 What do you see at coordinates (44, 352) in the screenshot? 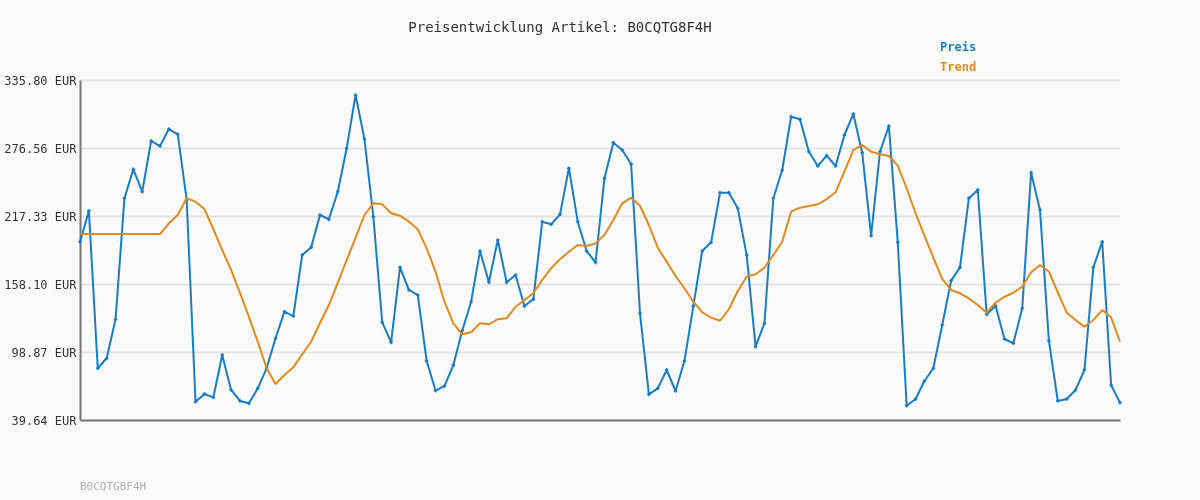
I see `y-tick-label: 98.87 EUR` at bounding box center [44, 352].